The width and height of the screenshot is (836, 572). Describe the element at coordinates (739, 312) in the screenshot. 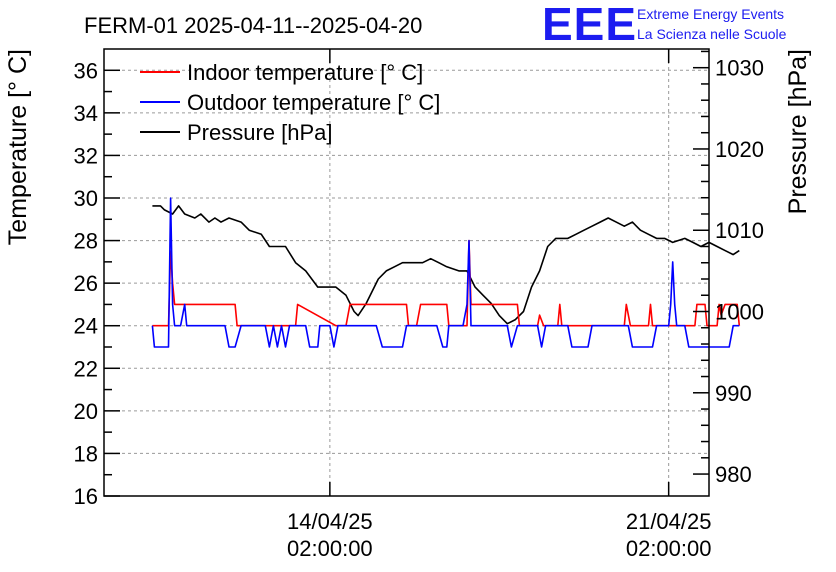

I see `right-tick-label: 1000` at that location.